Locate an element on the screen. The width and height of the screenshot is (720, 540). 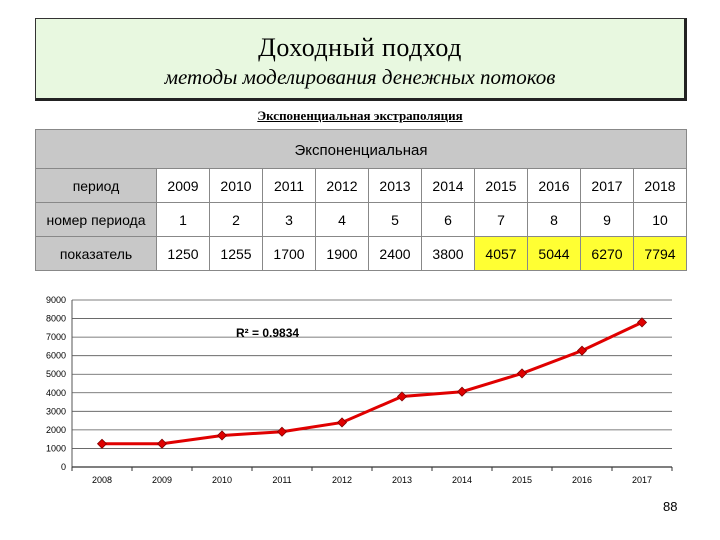
table-cell: 7 is located at coordinates (501, 219).